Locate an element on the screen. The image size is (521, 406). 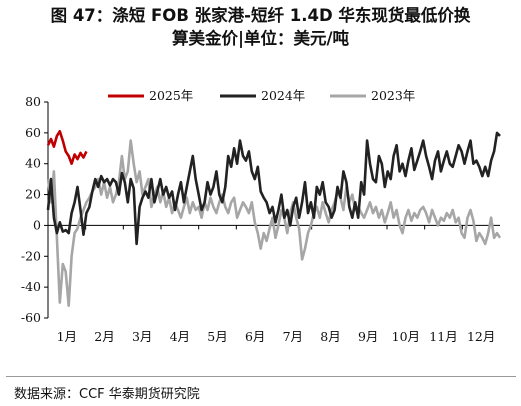
x-tick-label: 12月 is located at coordinates (481, 336).